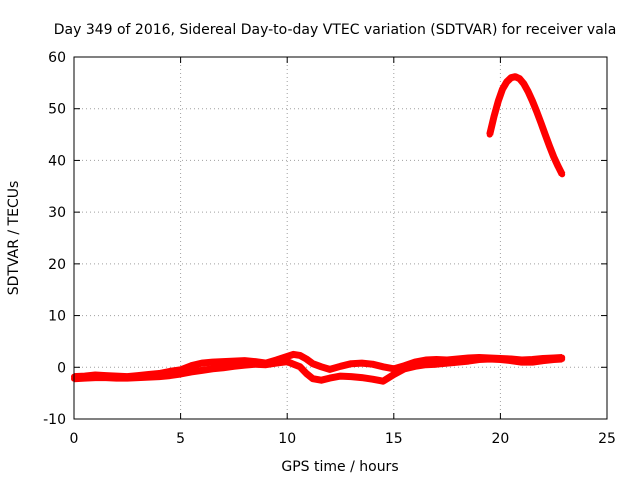 Image resolution: width=640 pixels, height=480 pixels. What do you see at coordinates (500, 439) in the screenshot?
I see `x-tick-label: 20` at bounding box center [500, 439].